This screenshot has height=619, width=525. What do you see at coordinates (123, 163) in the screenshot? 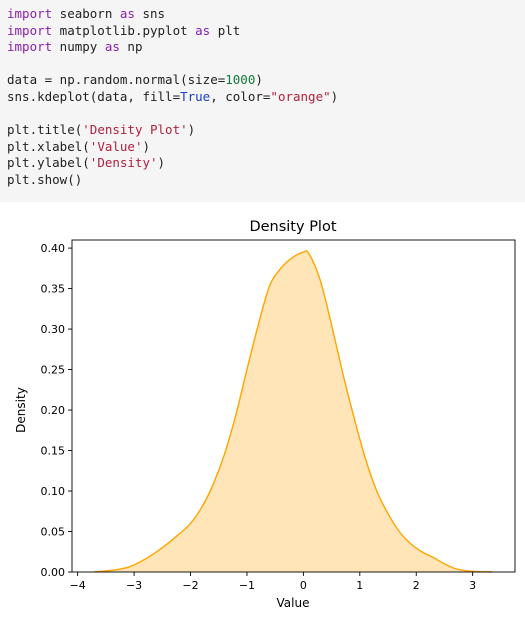
I see `code-token: 'Density'` at bounding box center [123, 163].